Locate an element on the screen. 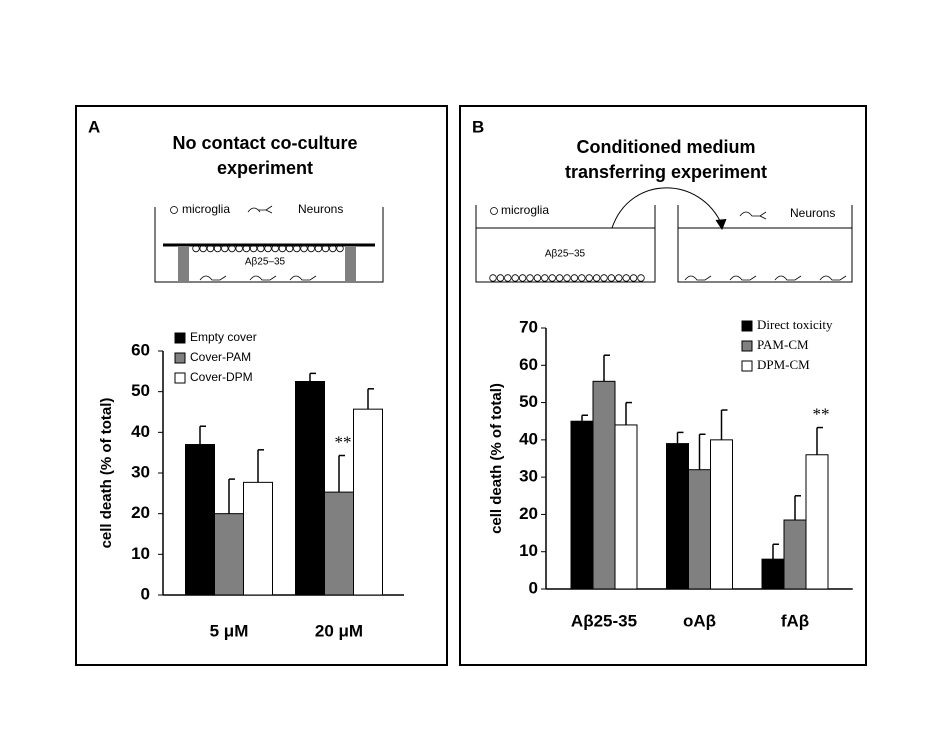  legend-label: PAM-CM is located at coordinates (783, 344).